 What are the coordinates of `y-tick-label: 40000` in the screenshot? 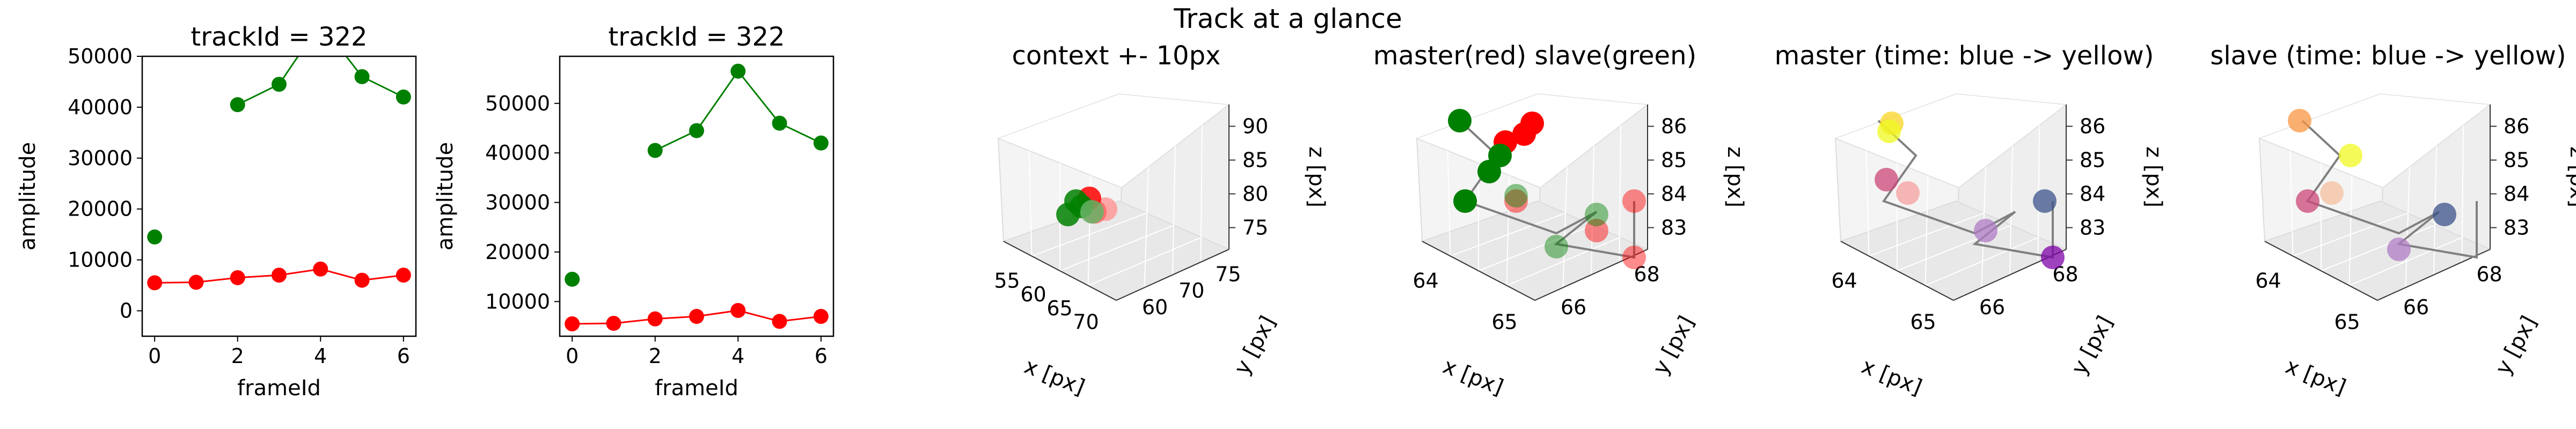 It's located at (100, 107).